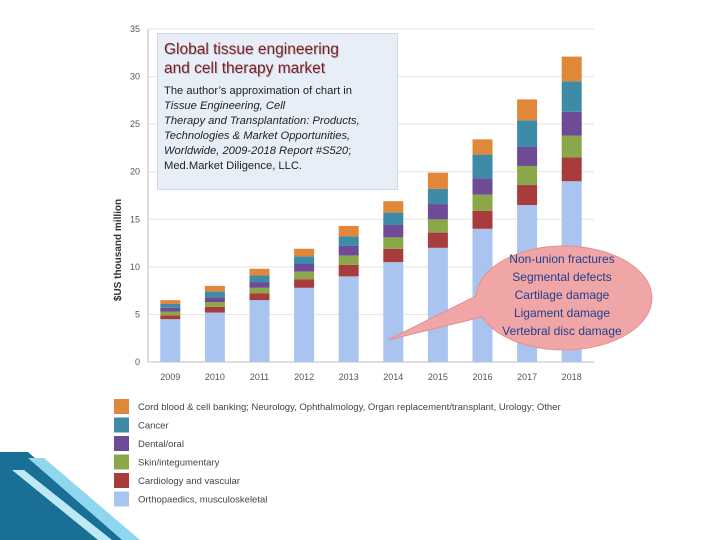 This screenshot has width=720, height=540. Describe the element at coordinates (349, 377) in the screenshot. I see `x-tick-label-2013: 2013` at that location.